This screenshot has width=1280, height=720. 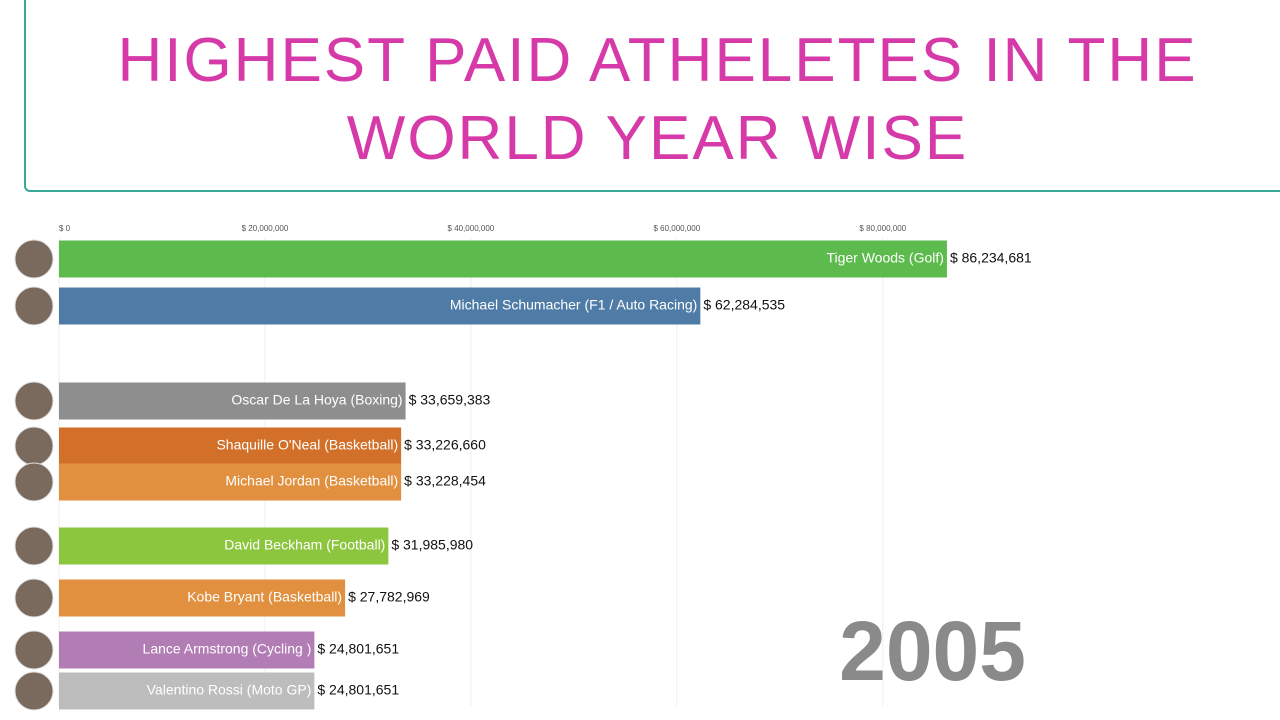 What do you see at coordinates (65, 228) in the screenshot?
I see `x-tick-label: $ 0` at bounding box center [65, 228].